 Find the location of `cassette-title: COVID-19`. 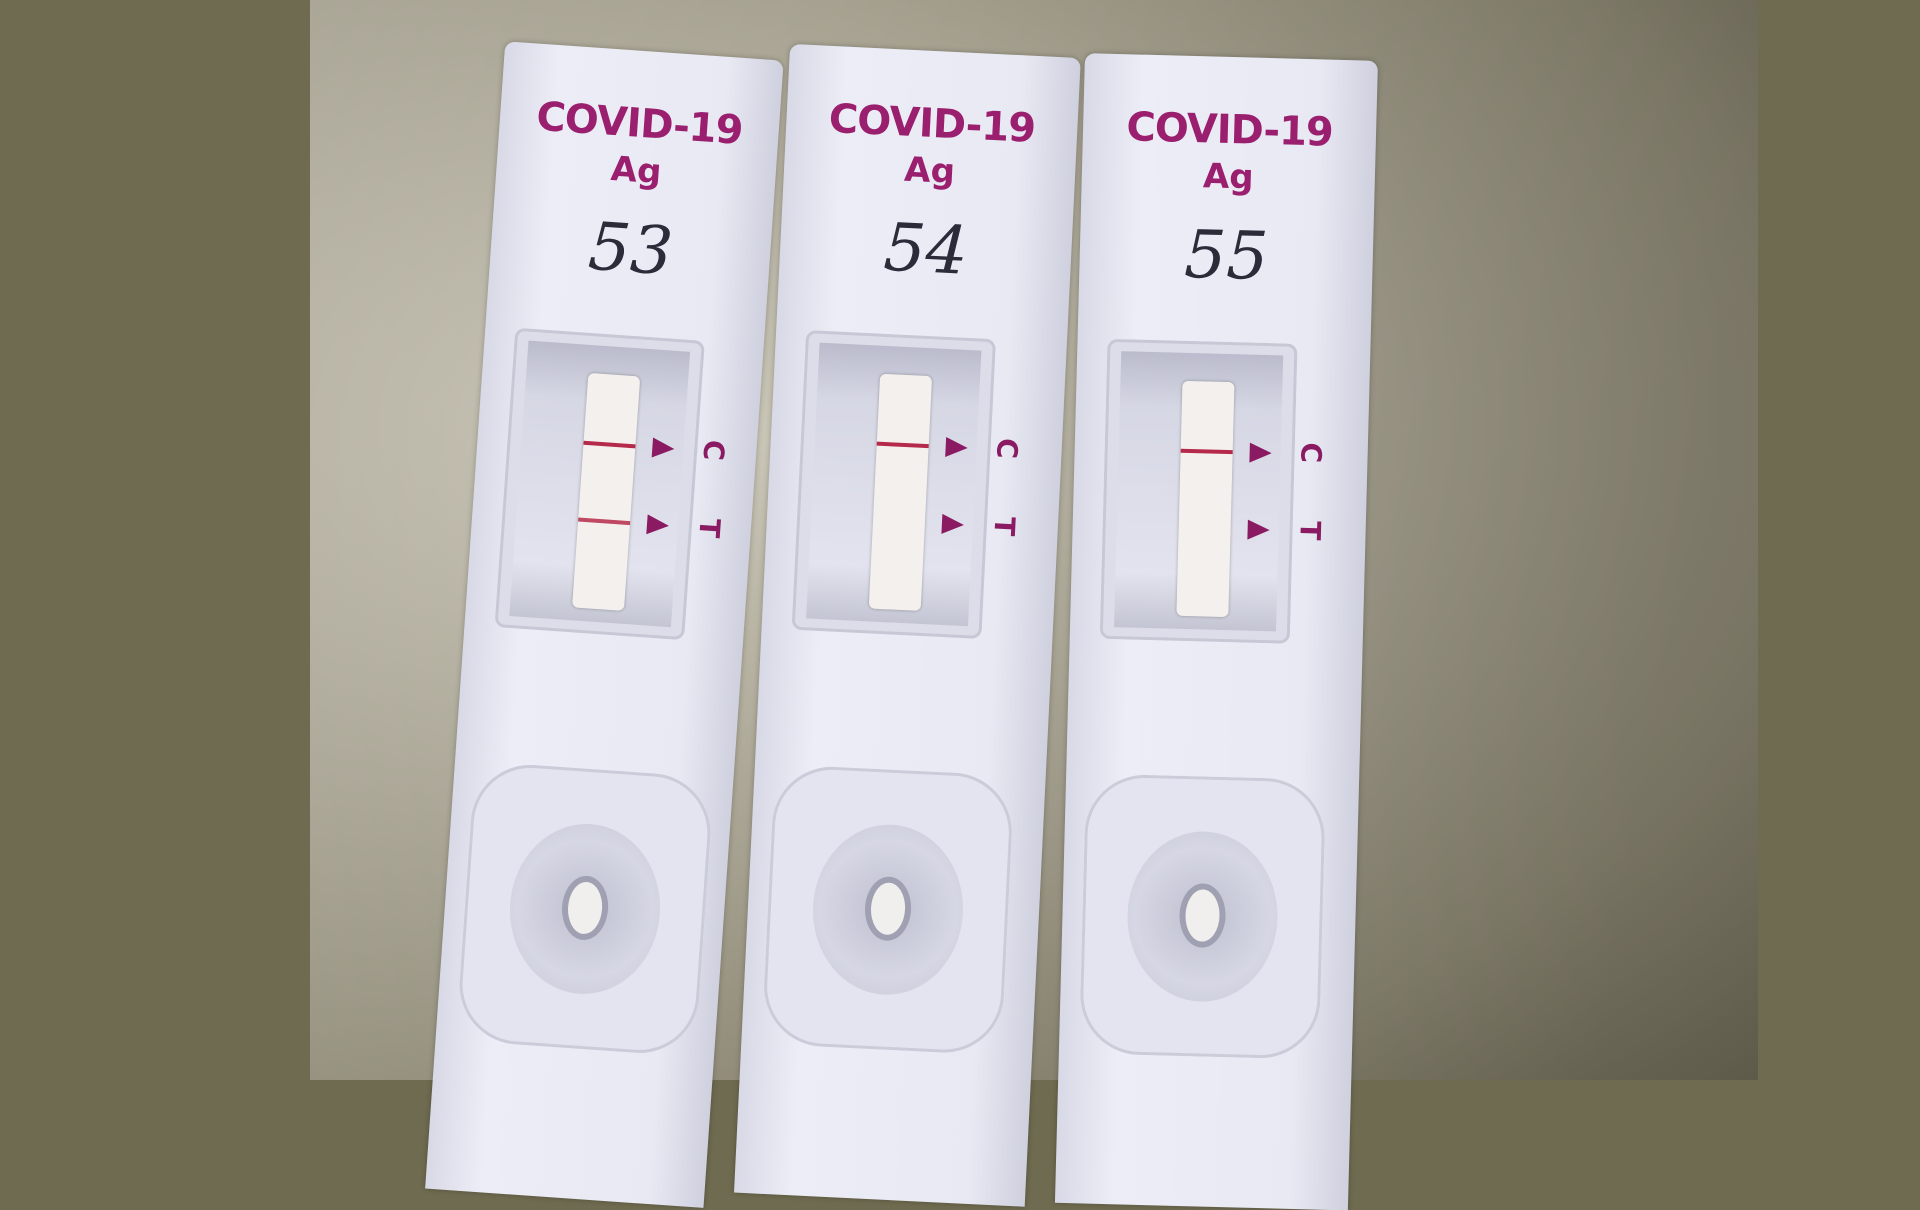

cassette-title: COVID-19 is located at coordinates (1229, 130).